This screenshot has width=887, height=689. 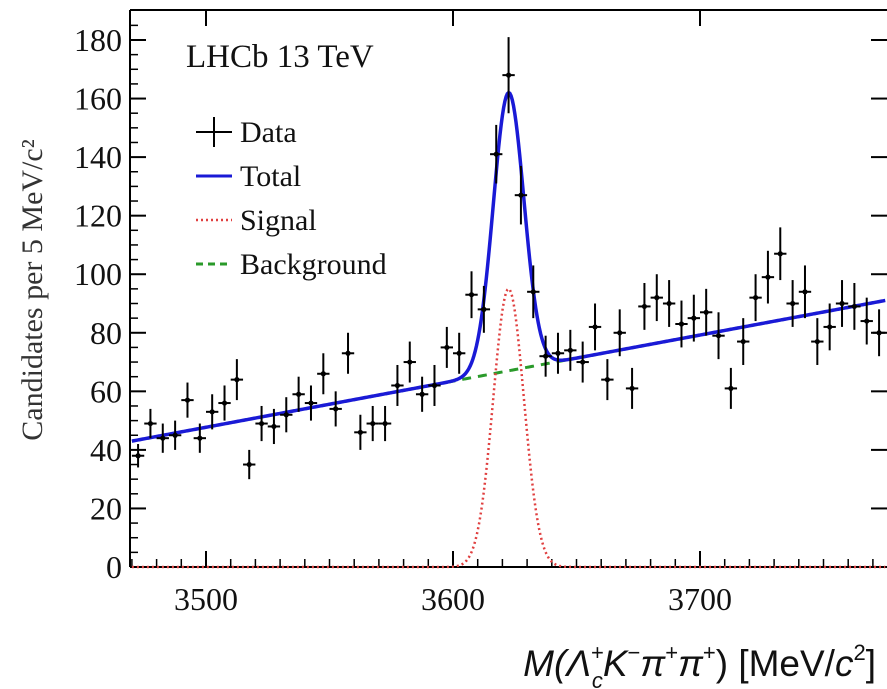 What do you see at coordinates (246, 132) in the screenshot?
I see `legend-item-data: Data` at bounding box center [246, 132].